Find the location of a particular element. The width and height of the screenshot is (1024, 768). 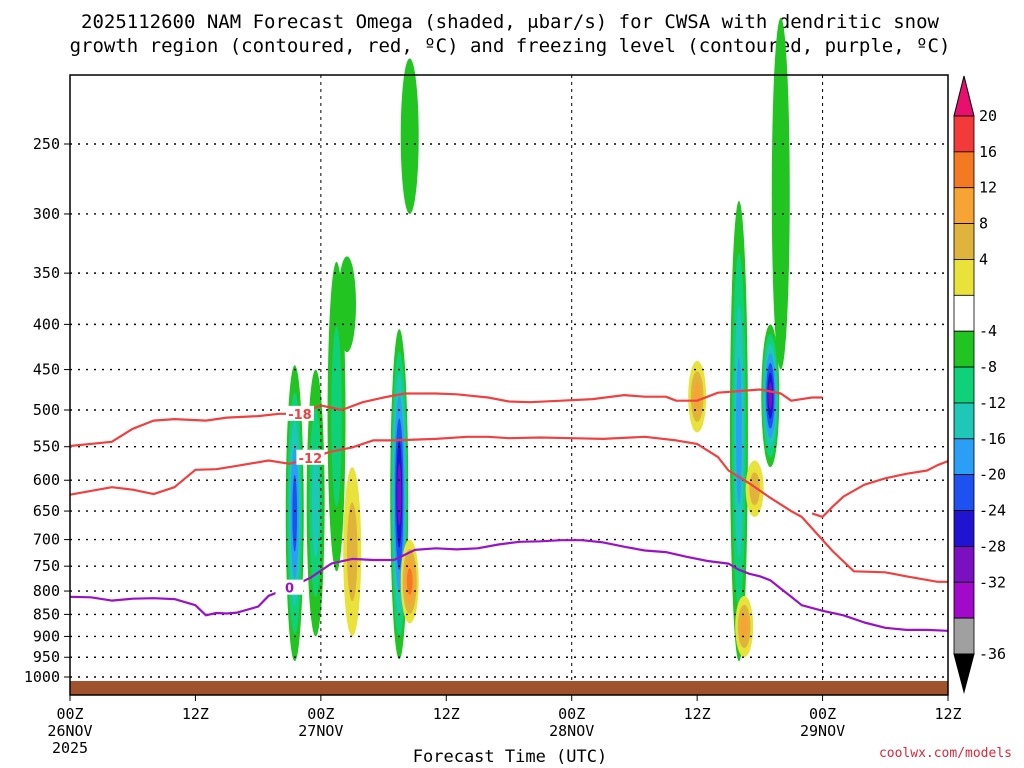

contour-label-0: -18 is located at coordinates (300, 415).